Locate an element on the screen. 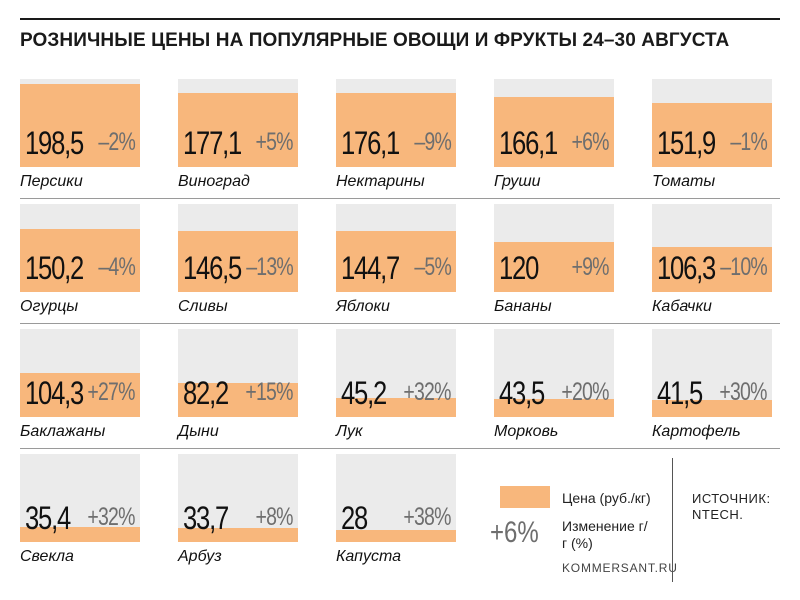 The height and width of the screenshot is (600, 800). tile: 33,7 +8% Арбуз is located at coordinates (238, 511).